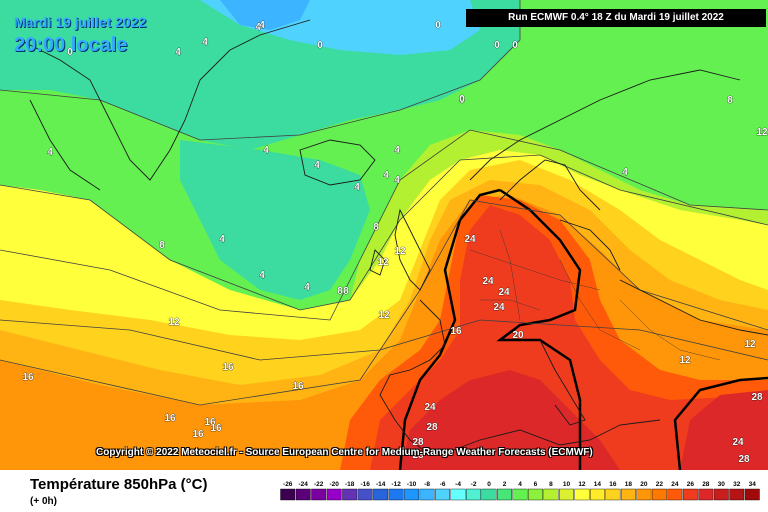 This screenshot has width=768, height=512. Describe the element at coordinates (737, 484) in the screenshot. I see `legend-tick-label: 32` at that location.